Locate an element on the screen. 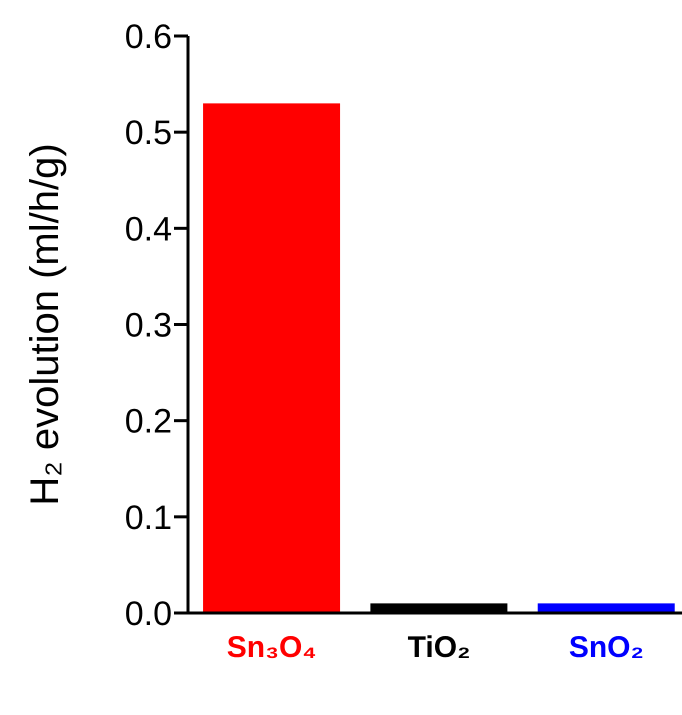 This screenshot has width=682, height=715. y-tick-label: 0.1 is located at coordinates (148, 517).